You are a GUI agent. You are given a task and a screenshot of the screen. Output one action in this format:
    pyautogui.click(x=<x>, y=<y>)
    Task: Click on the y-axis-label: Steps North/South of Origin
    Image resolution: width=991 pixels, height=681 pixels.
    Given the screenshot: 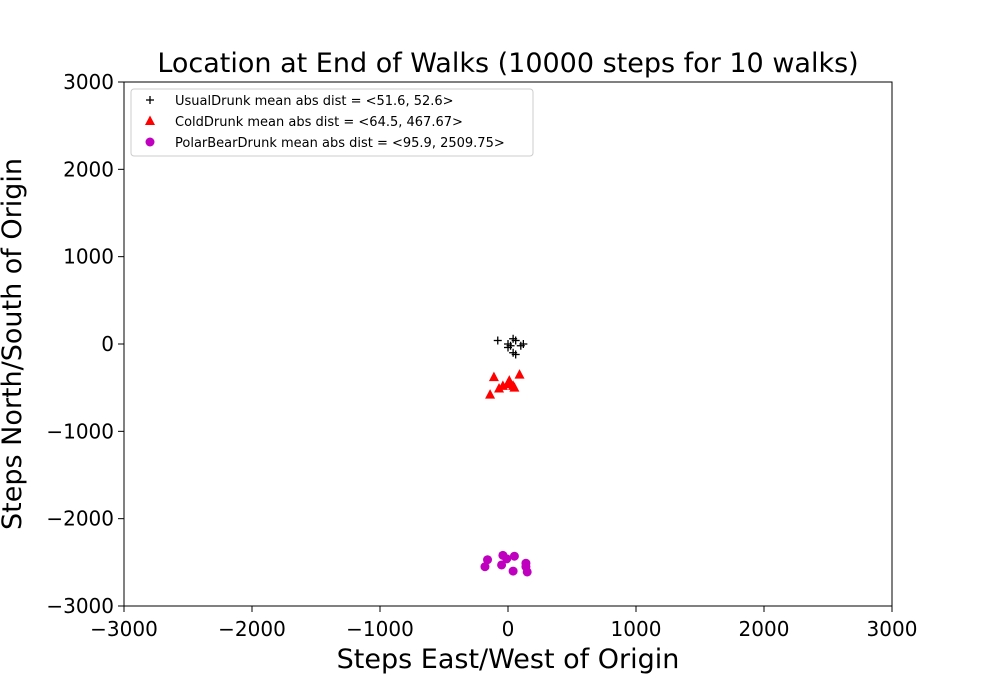 What is the action you would take?
    pyautogui.click(x=14, y=344)
    